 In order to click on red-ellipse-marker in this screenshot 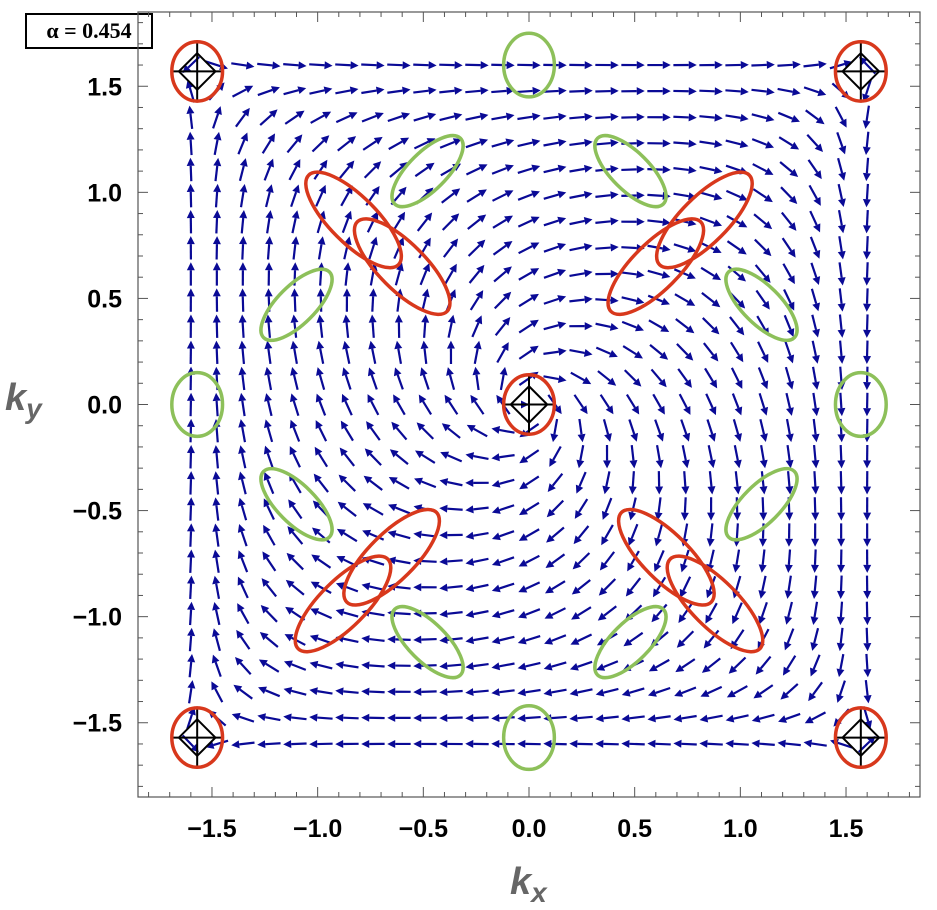, I will do `click(715, 604)`.